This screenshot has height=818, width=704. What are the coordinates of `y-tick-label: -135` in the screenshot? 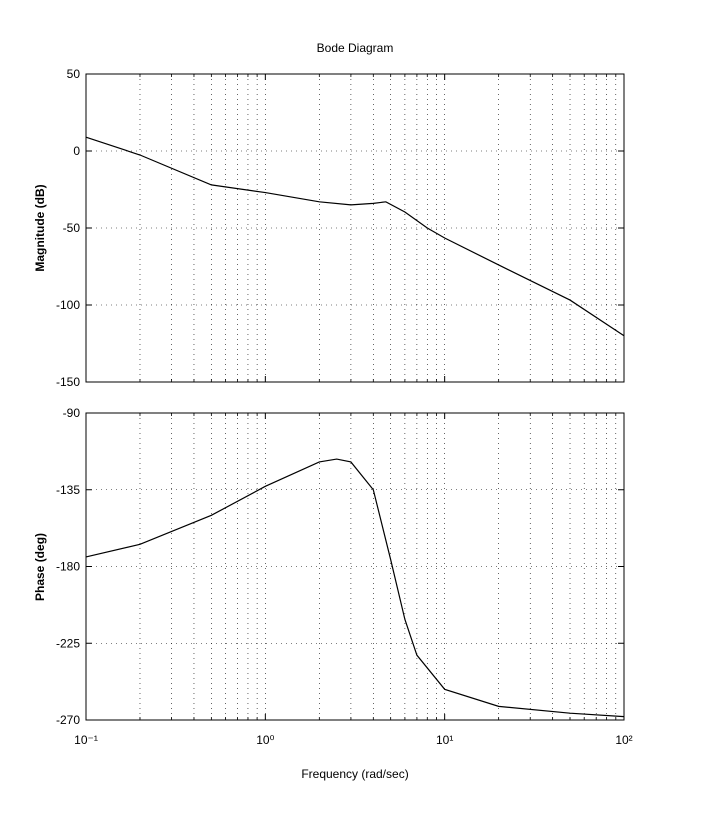 It's located at (68, 490).